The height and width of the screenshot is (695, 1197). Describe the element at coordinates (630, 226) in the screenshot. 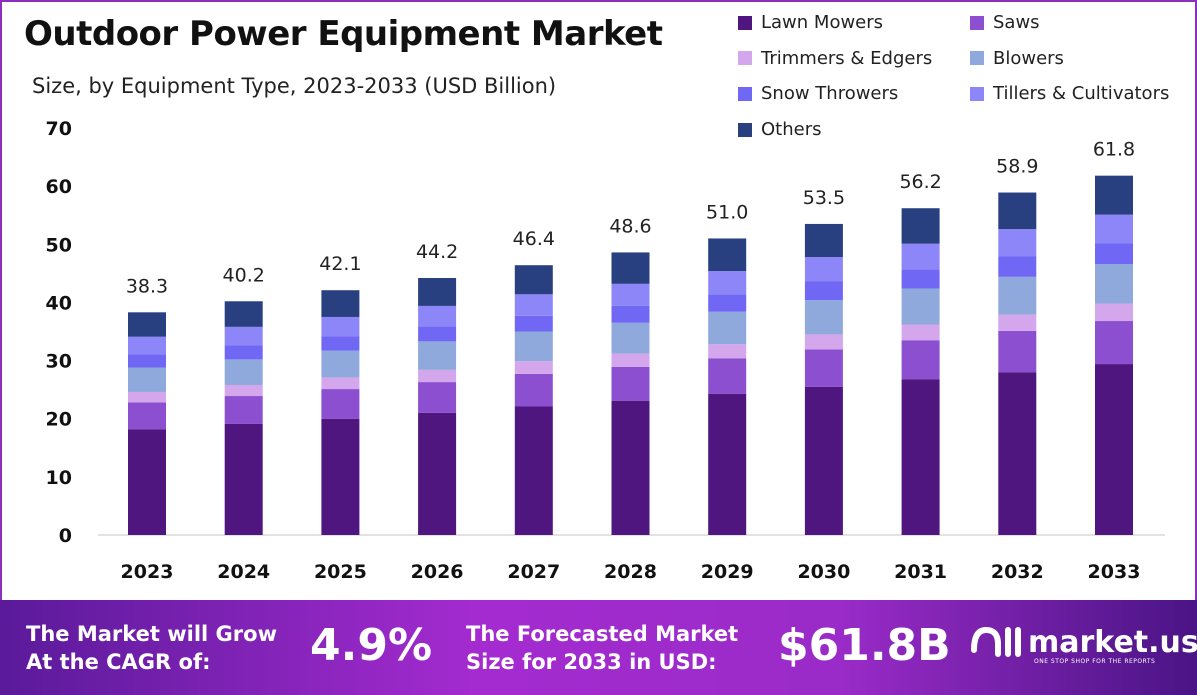

I see `bar-total-label: 48.6` at that location.